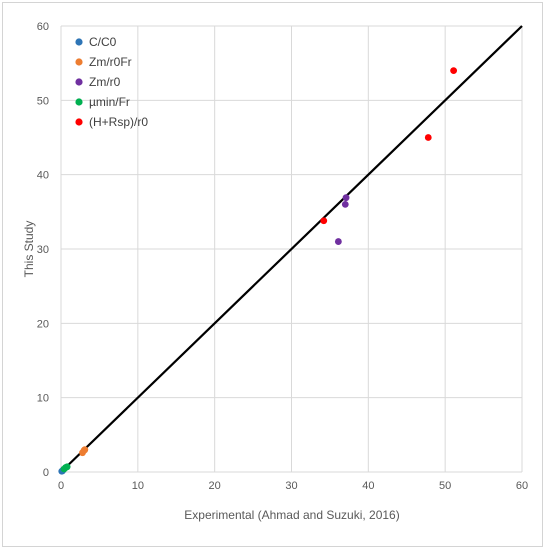 The image size is (547, 550). What do you see at coordinates (110, 62) in the screenshot?
I see `legend-label: Zm/r0Fr` at bounding box center [110, 62].